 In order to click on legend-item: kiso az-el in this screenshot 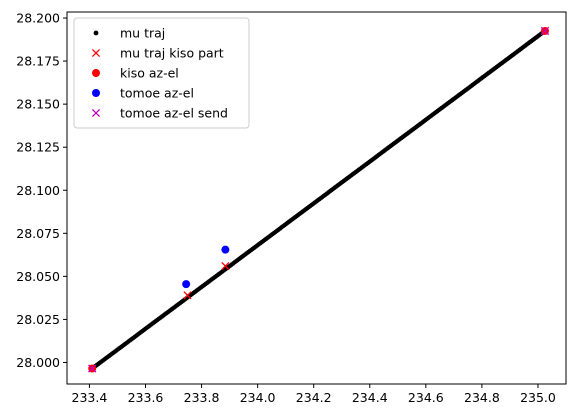, I will do `click(135, 73)`.